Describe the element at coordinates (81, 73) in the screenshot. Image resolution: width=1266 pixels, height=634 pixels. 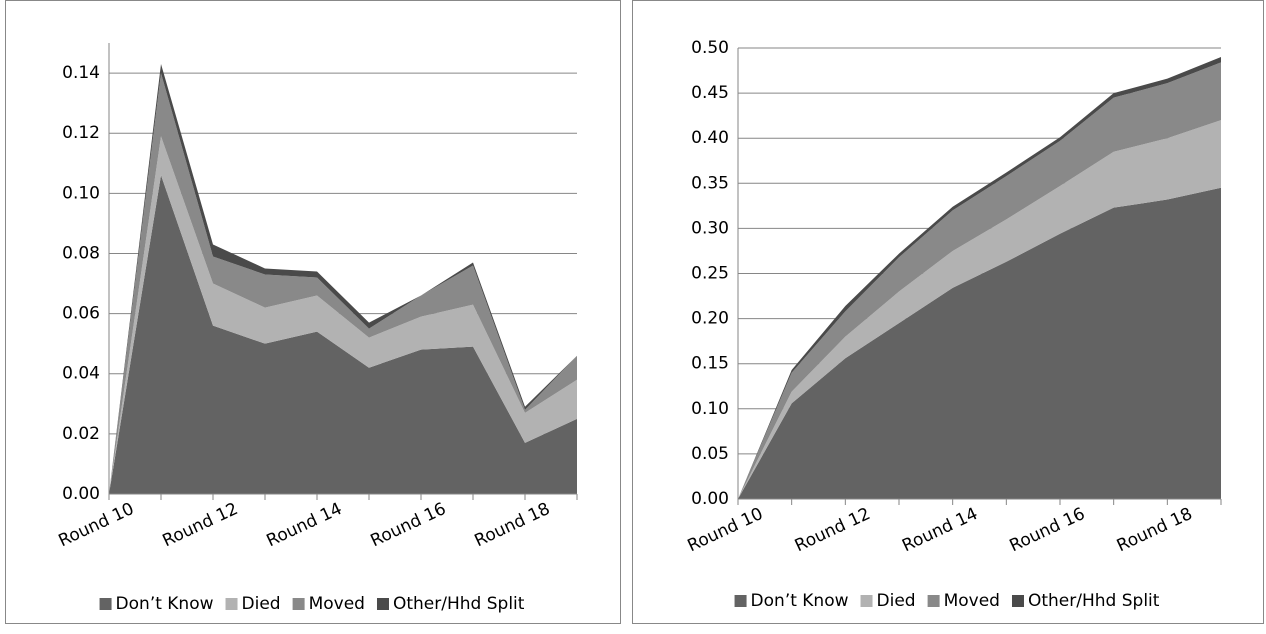
I see `y-tick-label: 0.14` at that location.